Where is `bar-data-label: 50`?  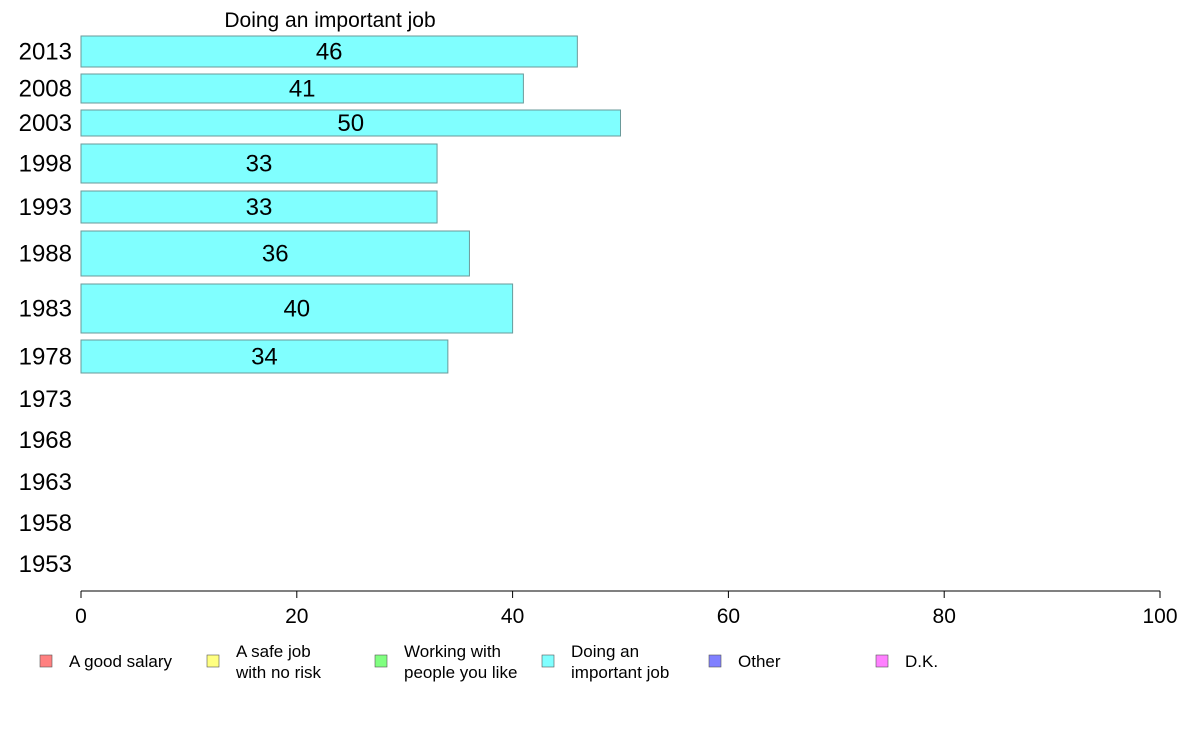 bar-data-label: 50 is located at coordinates (350, 123).